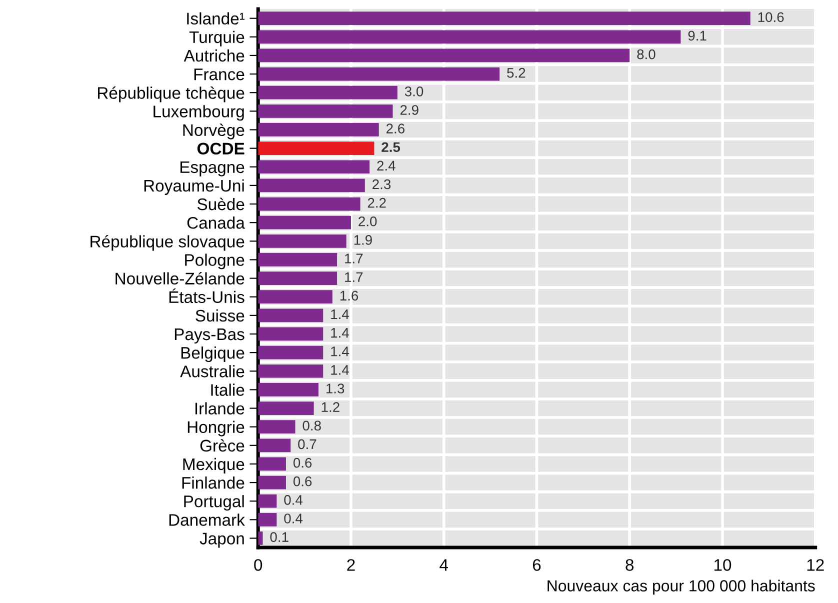 The width and height of the screenshot is (838, 603). What do you see at coordinates (219, 74) in the screenshot?
I see `y-tick-label: France` at bounding box center [219, 74].